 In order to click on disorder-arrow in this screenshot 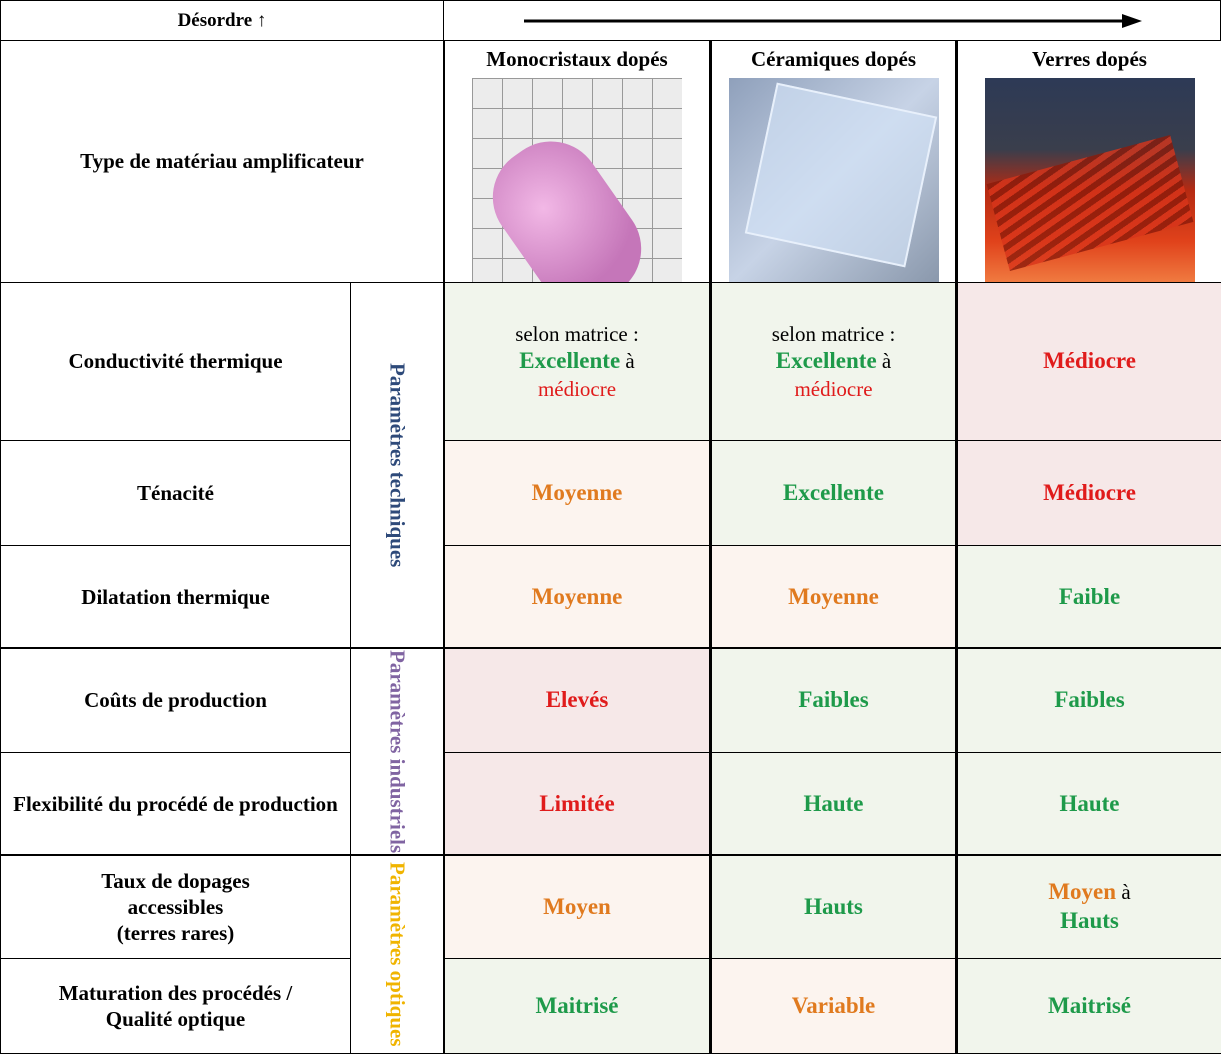, I will do `click(833, 21)`.